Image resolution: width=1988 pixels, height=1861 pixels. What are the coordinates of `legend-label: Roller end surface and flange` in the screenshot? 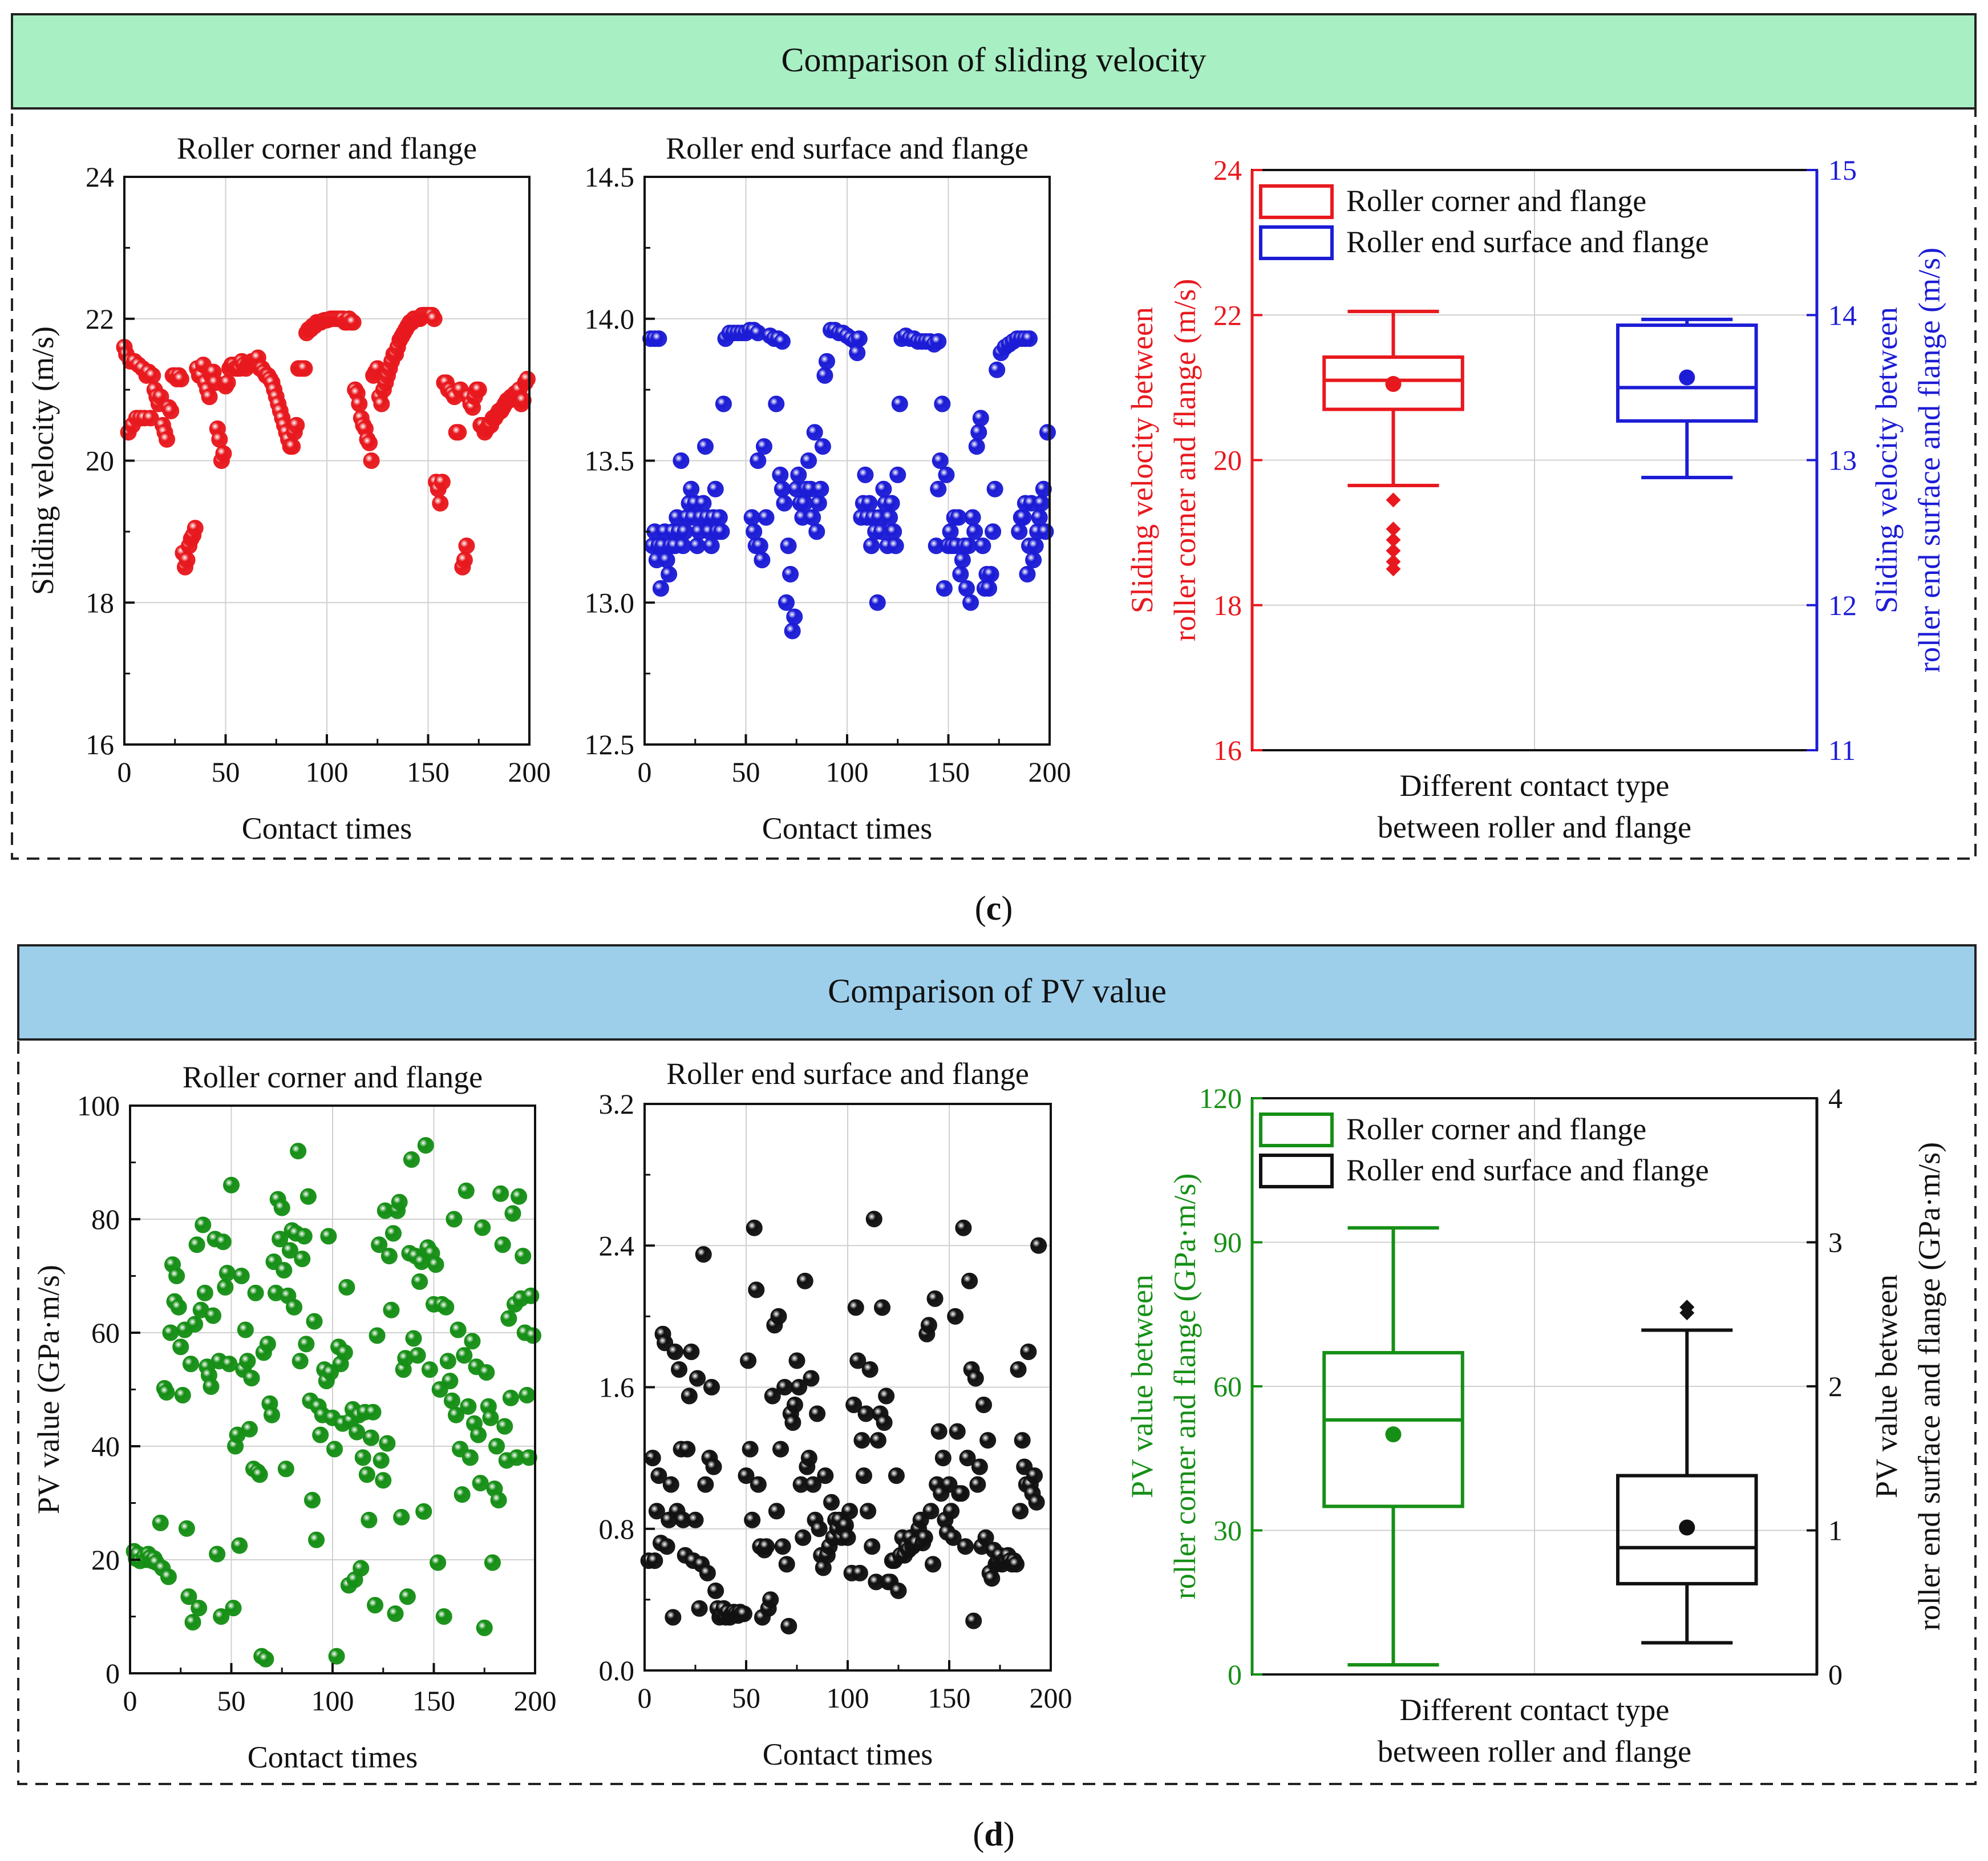 It's located at (1527, 1170).